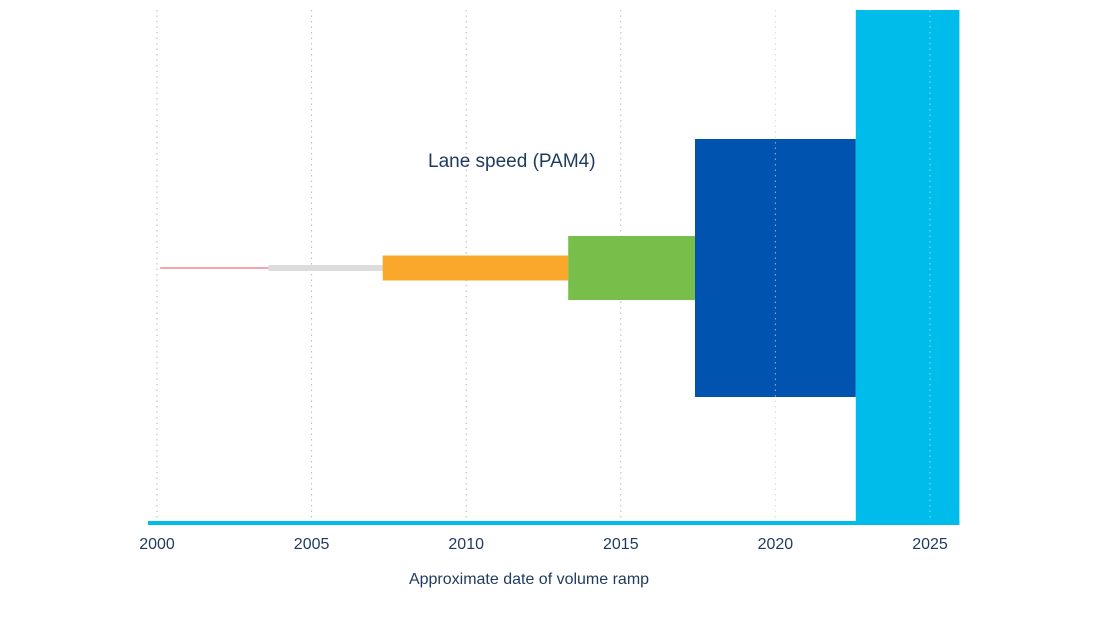 This screenshot has width=1098, height=623. I want to click on x-axis-label: Approximate date of volume ramp, so click(529, 579).